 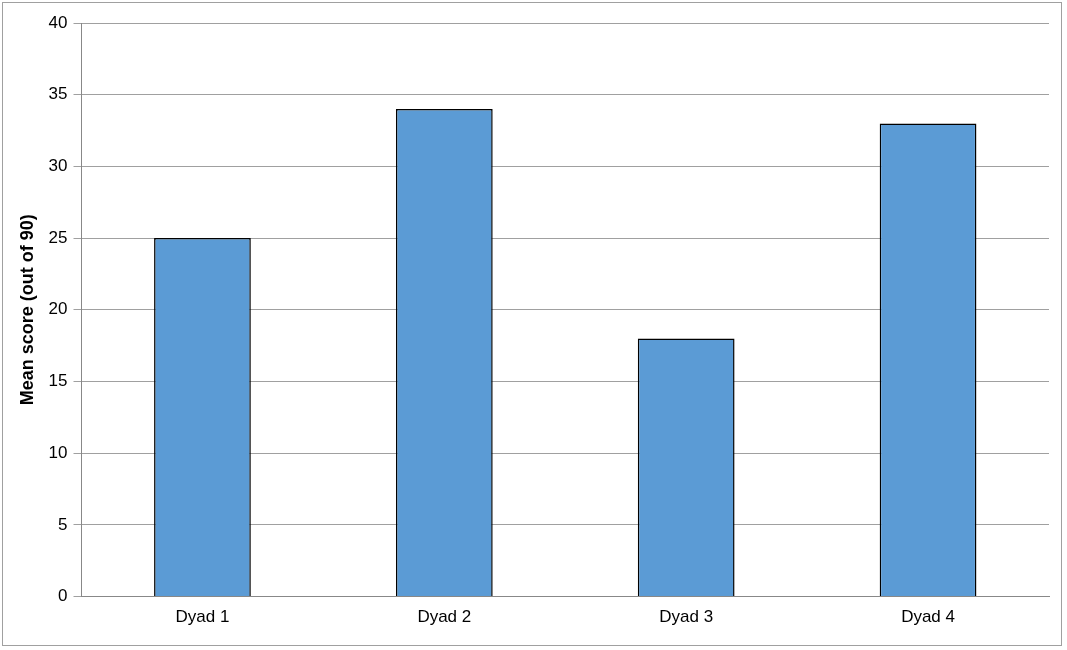 What do you see at coordinates (58, 452) in the screenshot?
I see `y-tick-label: 10` at bounding box center [58, 452].